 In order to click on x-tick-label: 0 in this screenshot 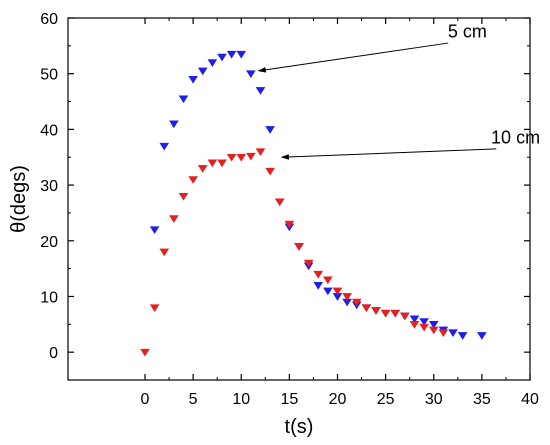, I will do `click(145, 399)`.